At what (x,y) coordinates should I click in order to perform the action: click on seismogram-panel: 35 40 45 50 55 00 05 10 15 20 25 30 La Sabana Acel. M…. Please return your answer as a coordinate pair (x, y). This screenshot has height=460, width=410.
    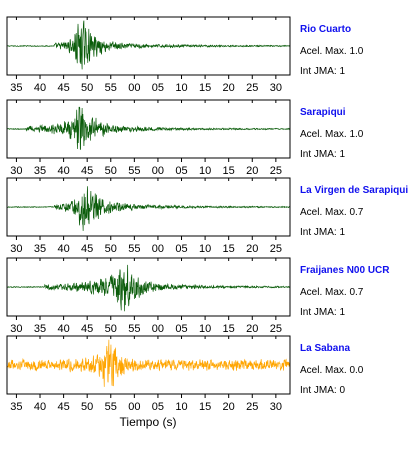
    Looking at the image, I should click on (185, 374).